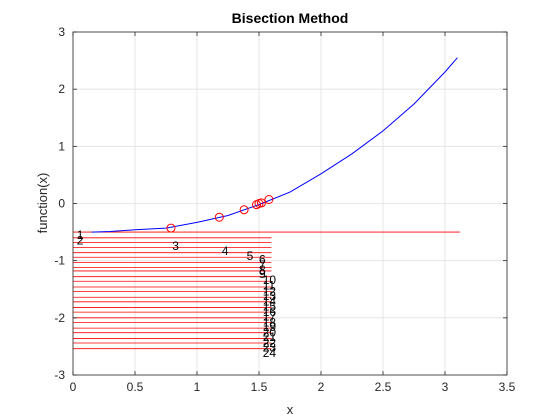 This screenshot has width=560, height=420. Describe the element at coordinates (262, 265) in the screenshot. I see `iteration-label: 7` at that location.